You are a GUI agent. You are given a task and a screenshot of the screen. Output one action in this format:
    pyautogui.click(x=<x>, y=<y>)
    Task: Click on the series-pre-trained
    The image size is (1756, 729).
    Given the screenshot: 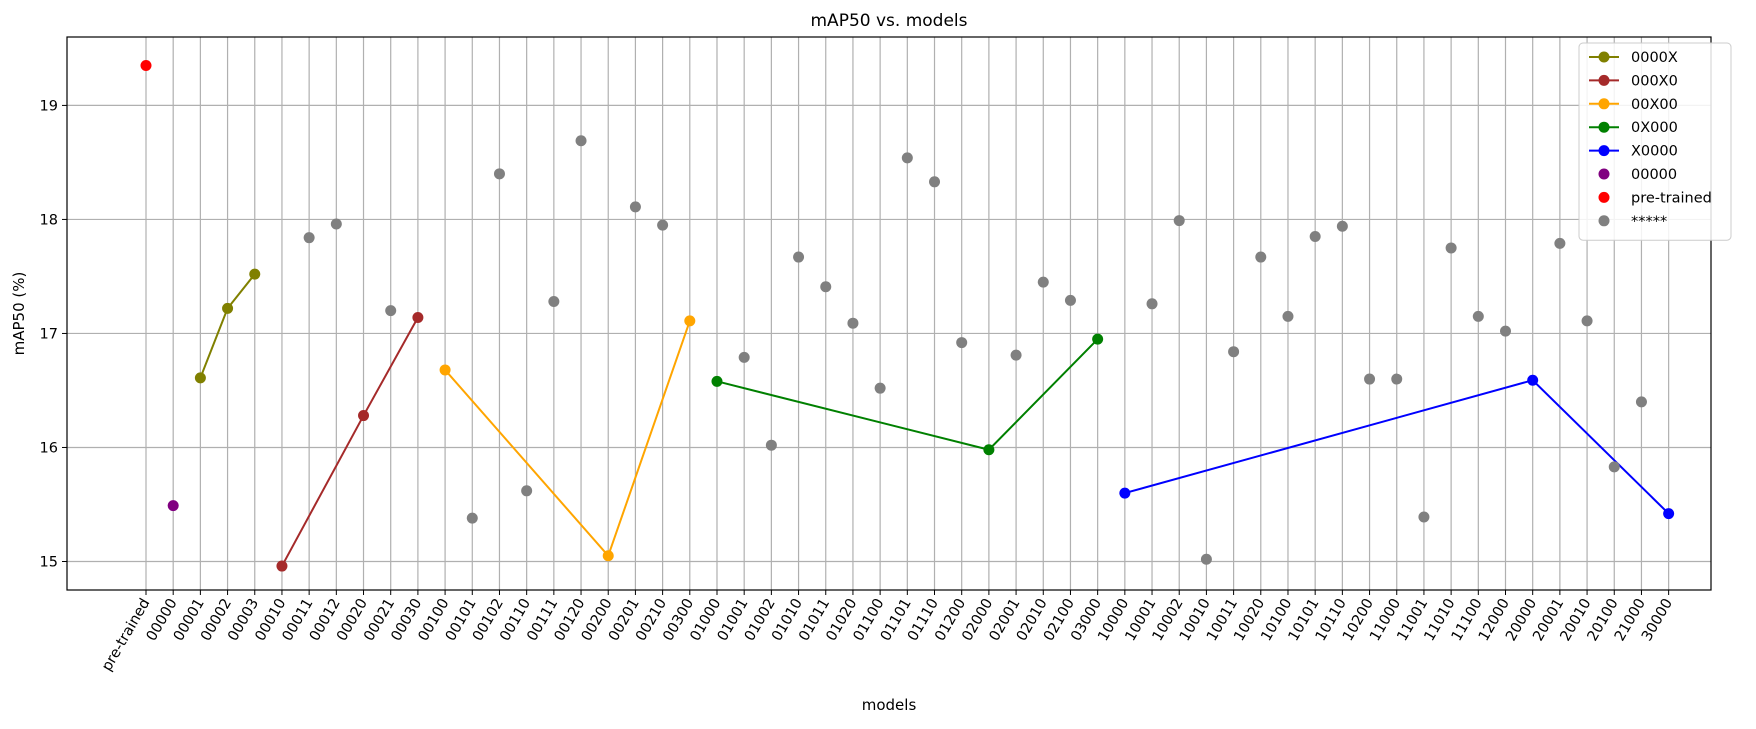 What is the action you would take?
    pyautogui.click(x=146, y=66)
    